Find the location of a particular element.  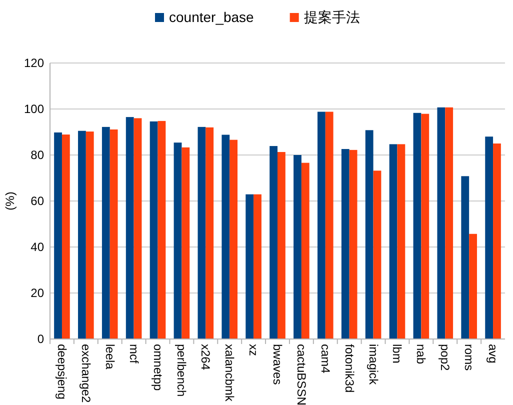

x-tick-label: bwaves is located at coordinates (277, 364).